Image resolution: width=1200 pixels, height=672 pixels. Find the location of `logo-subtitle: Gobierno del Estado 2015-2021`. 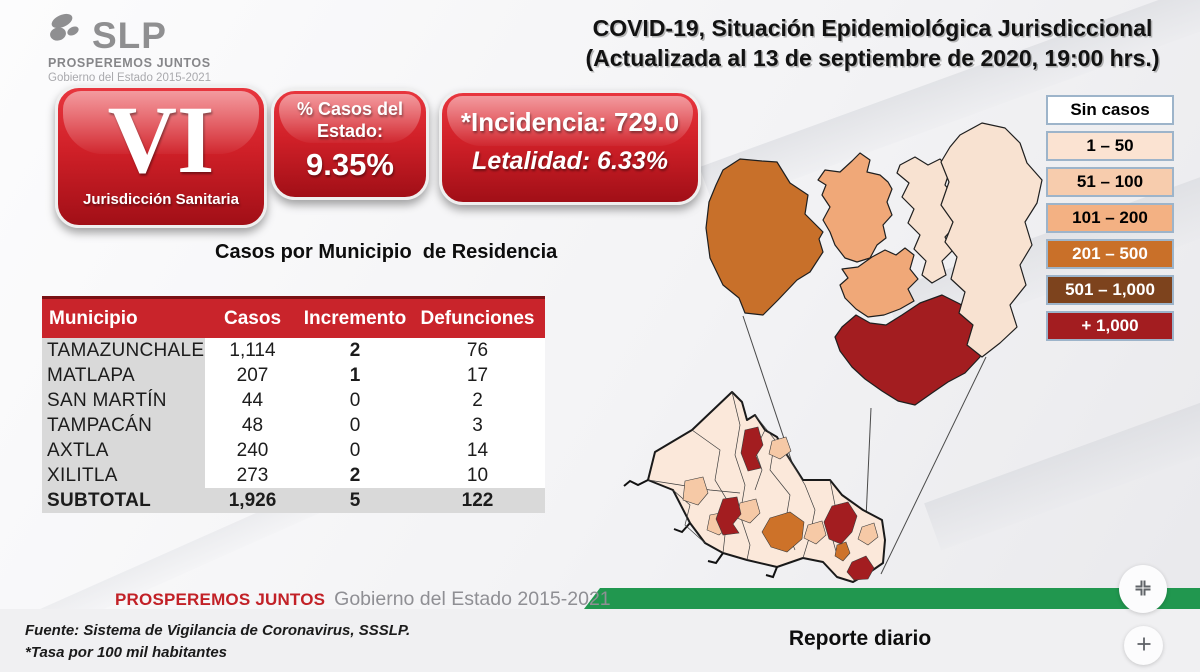

logo-subtitle: Gobierno del Estado 2015-2021 is located at coordinates (130, 78).